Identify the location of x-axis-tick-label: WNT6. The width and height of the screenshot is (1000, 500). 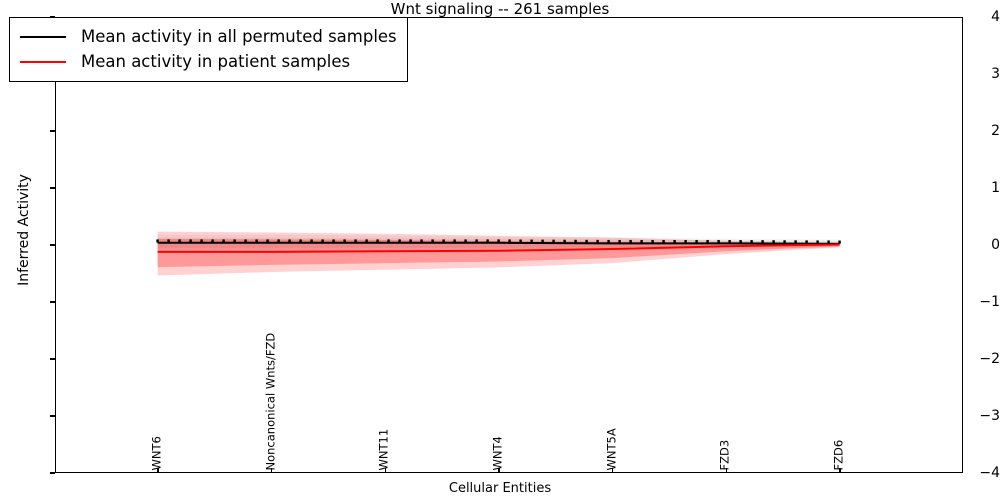
(156, 452).